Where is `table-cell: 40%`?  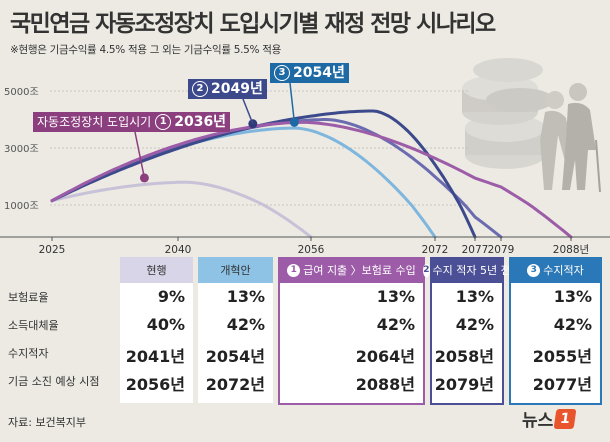
table-cell: 40% is located at coordinates (165, 324).